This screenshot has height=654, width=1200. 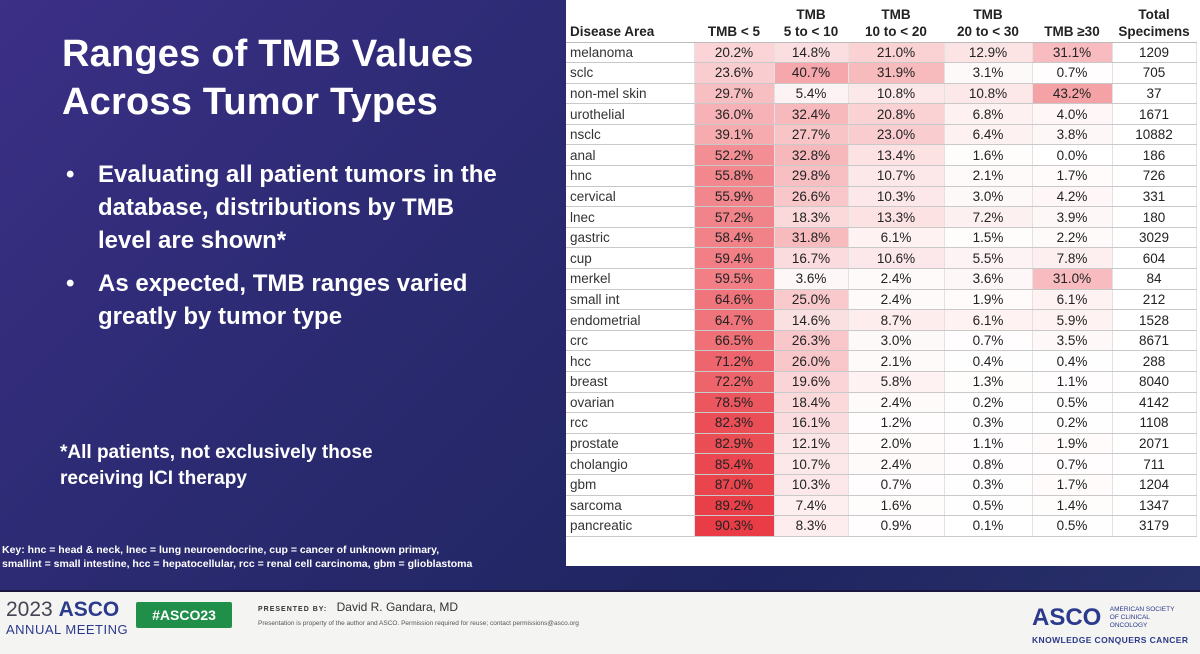 What do you see at coordinates (1067, 617) in the screenshot?
I see `asco-logo-text: ASCO` at bounding box center [1067, 617].